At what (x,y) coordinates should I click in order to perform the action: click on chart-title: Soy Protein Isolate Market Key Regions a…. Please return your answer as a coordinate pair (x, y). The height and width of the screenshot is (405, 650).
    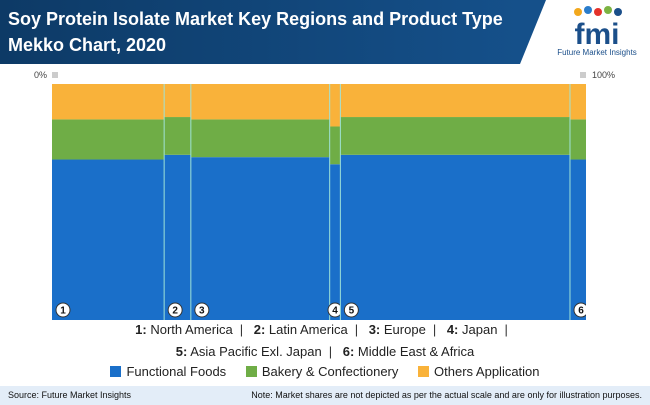
    Looking at the image, I should click on (258, 32).